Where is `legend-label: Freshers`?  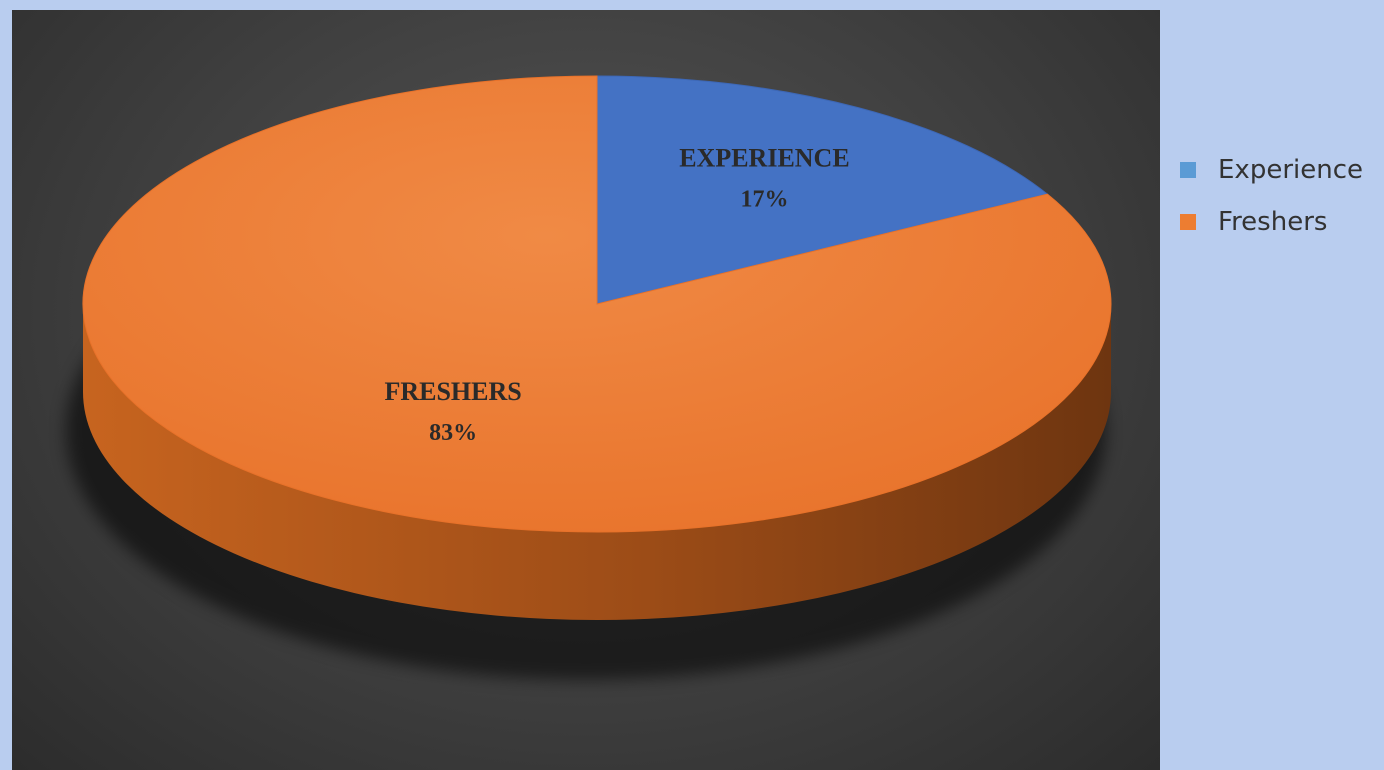
legend-label: Freshers is located at coordinates (1273, 222).